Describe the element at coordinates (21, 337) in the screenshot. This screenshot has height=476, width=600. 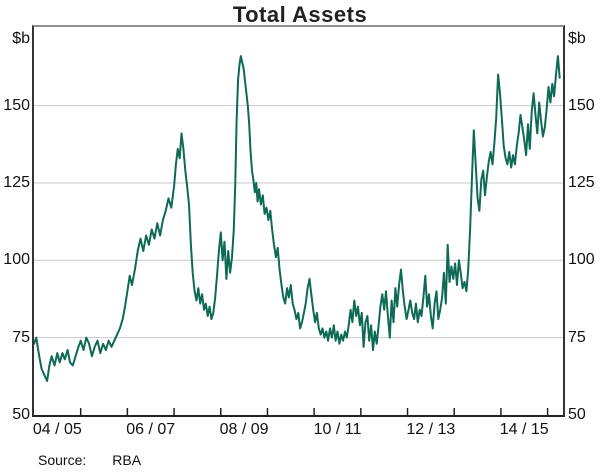
I see `y-tick-label-left-75: 75` at that location.